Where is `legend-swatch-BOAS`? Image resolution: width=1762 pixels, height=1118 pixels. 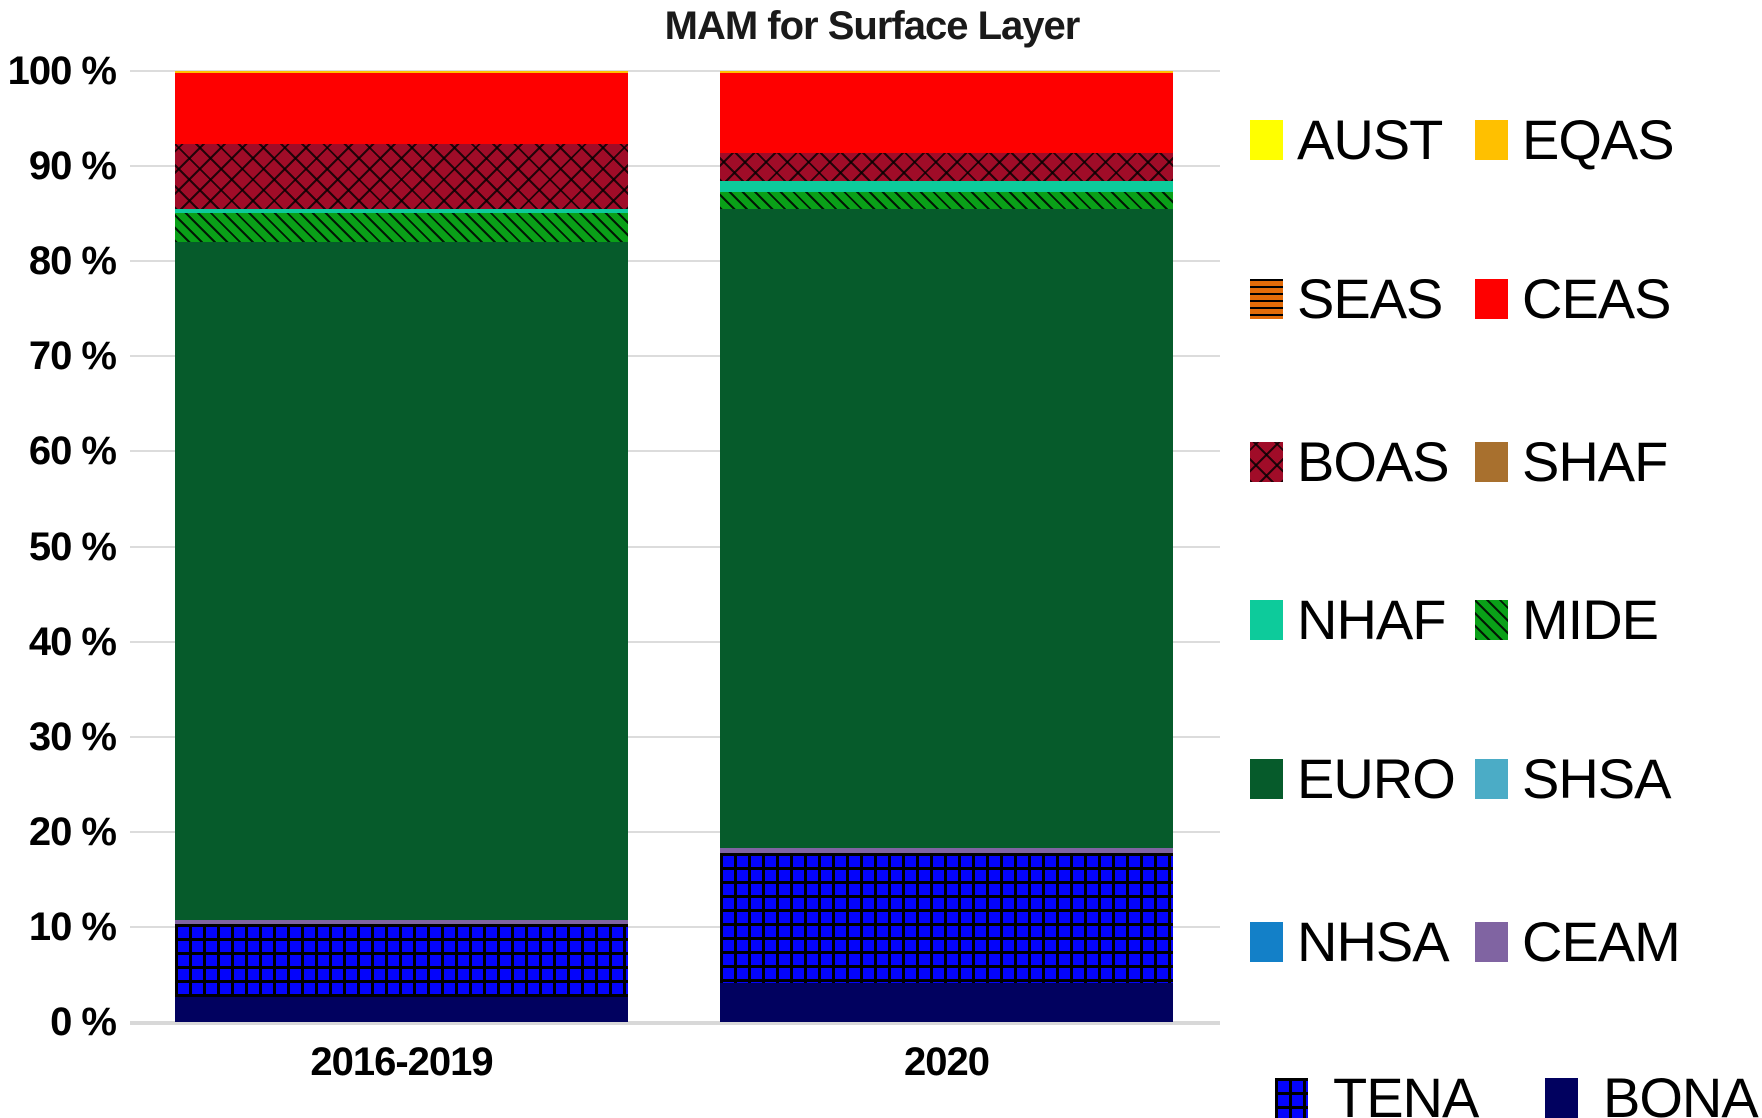
legend-swatch-BOAS is located at coordinates (1266, 462).